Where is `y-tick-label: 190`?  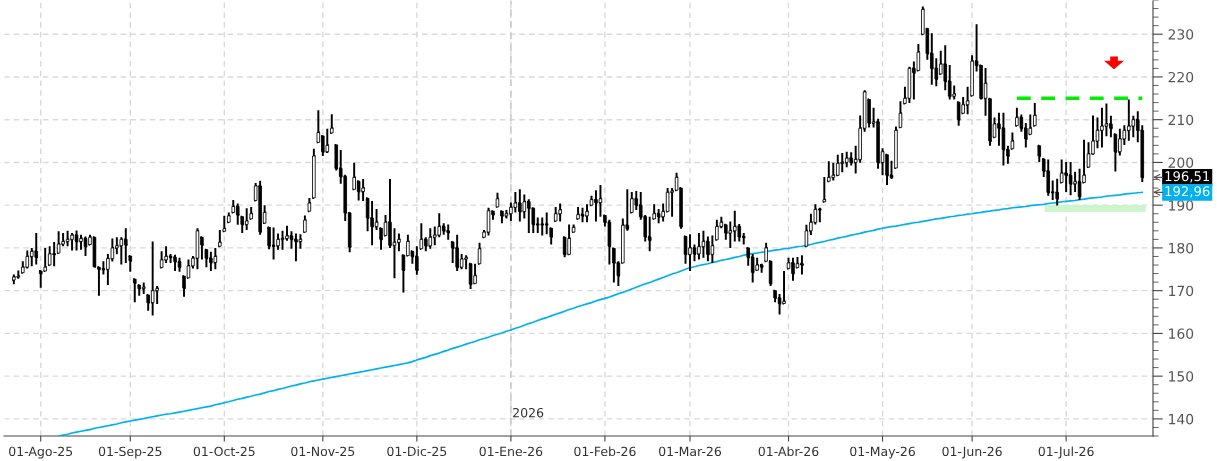 y-tick-label: 190 is located at coordinates (1181, 205).